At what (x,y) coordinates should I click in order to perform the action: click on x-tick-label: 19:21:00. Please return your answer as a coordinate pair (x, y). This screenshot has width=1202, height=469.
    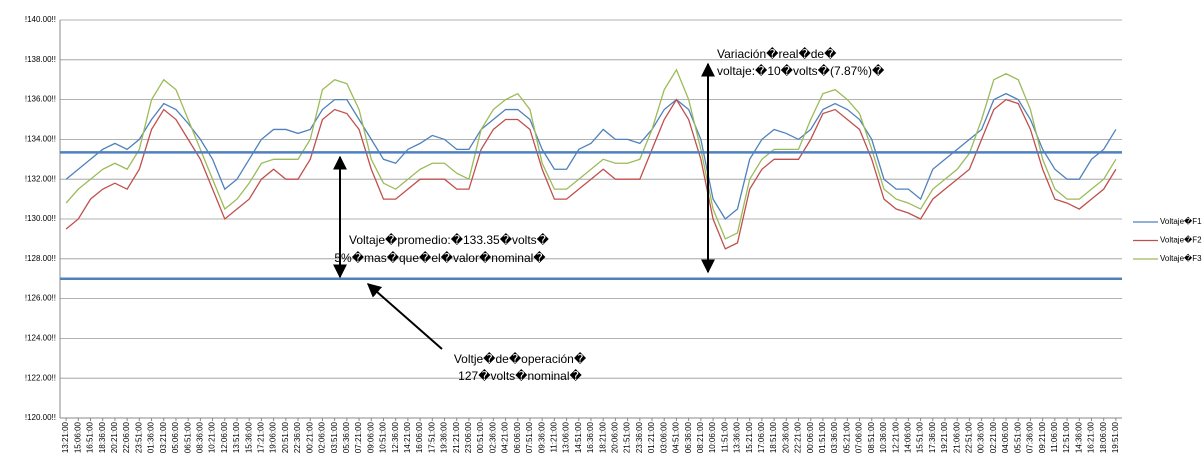
    Looking at the image, I should click on (944, 437).